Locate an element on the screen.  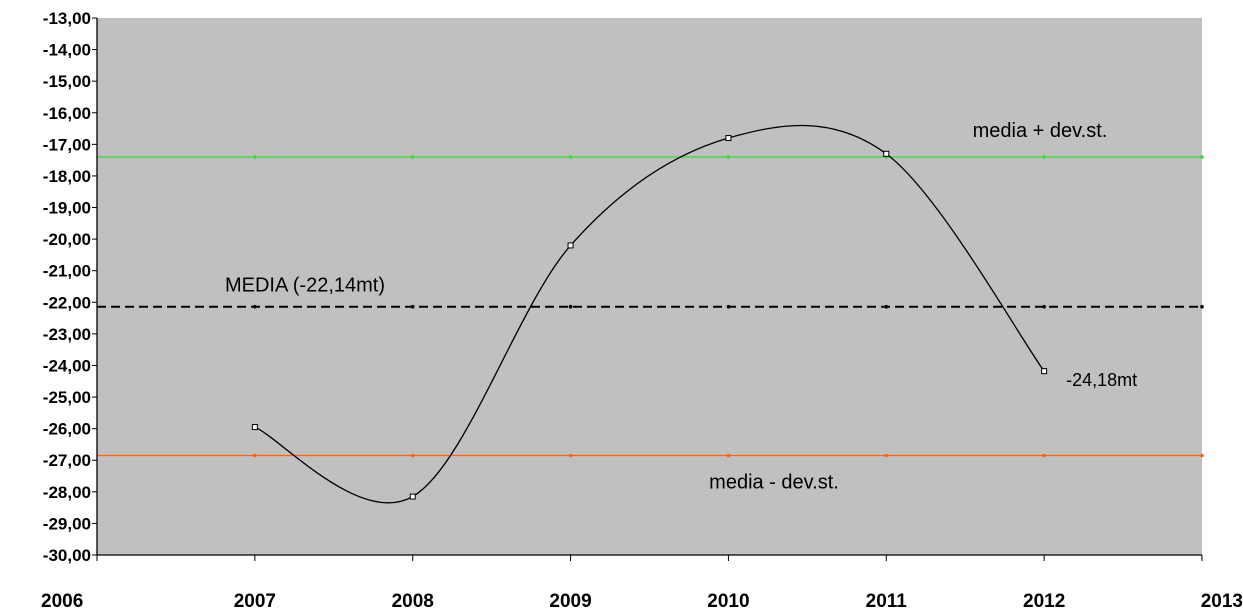
y-tick-label: -18,00 is located at coordinates (67, 176).